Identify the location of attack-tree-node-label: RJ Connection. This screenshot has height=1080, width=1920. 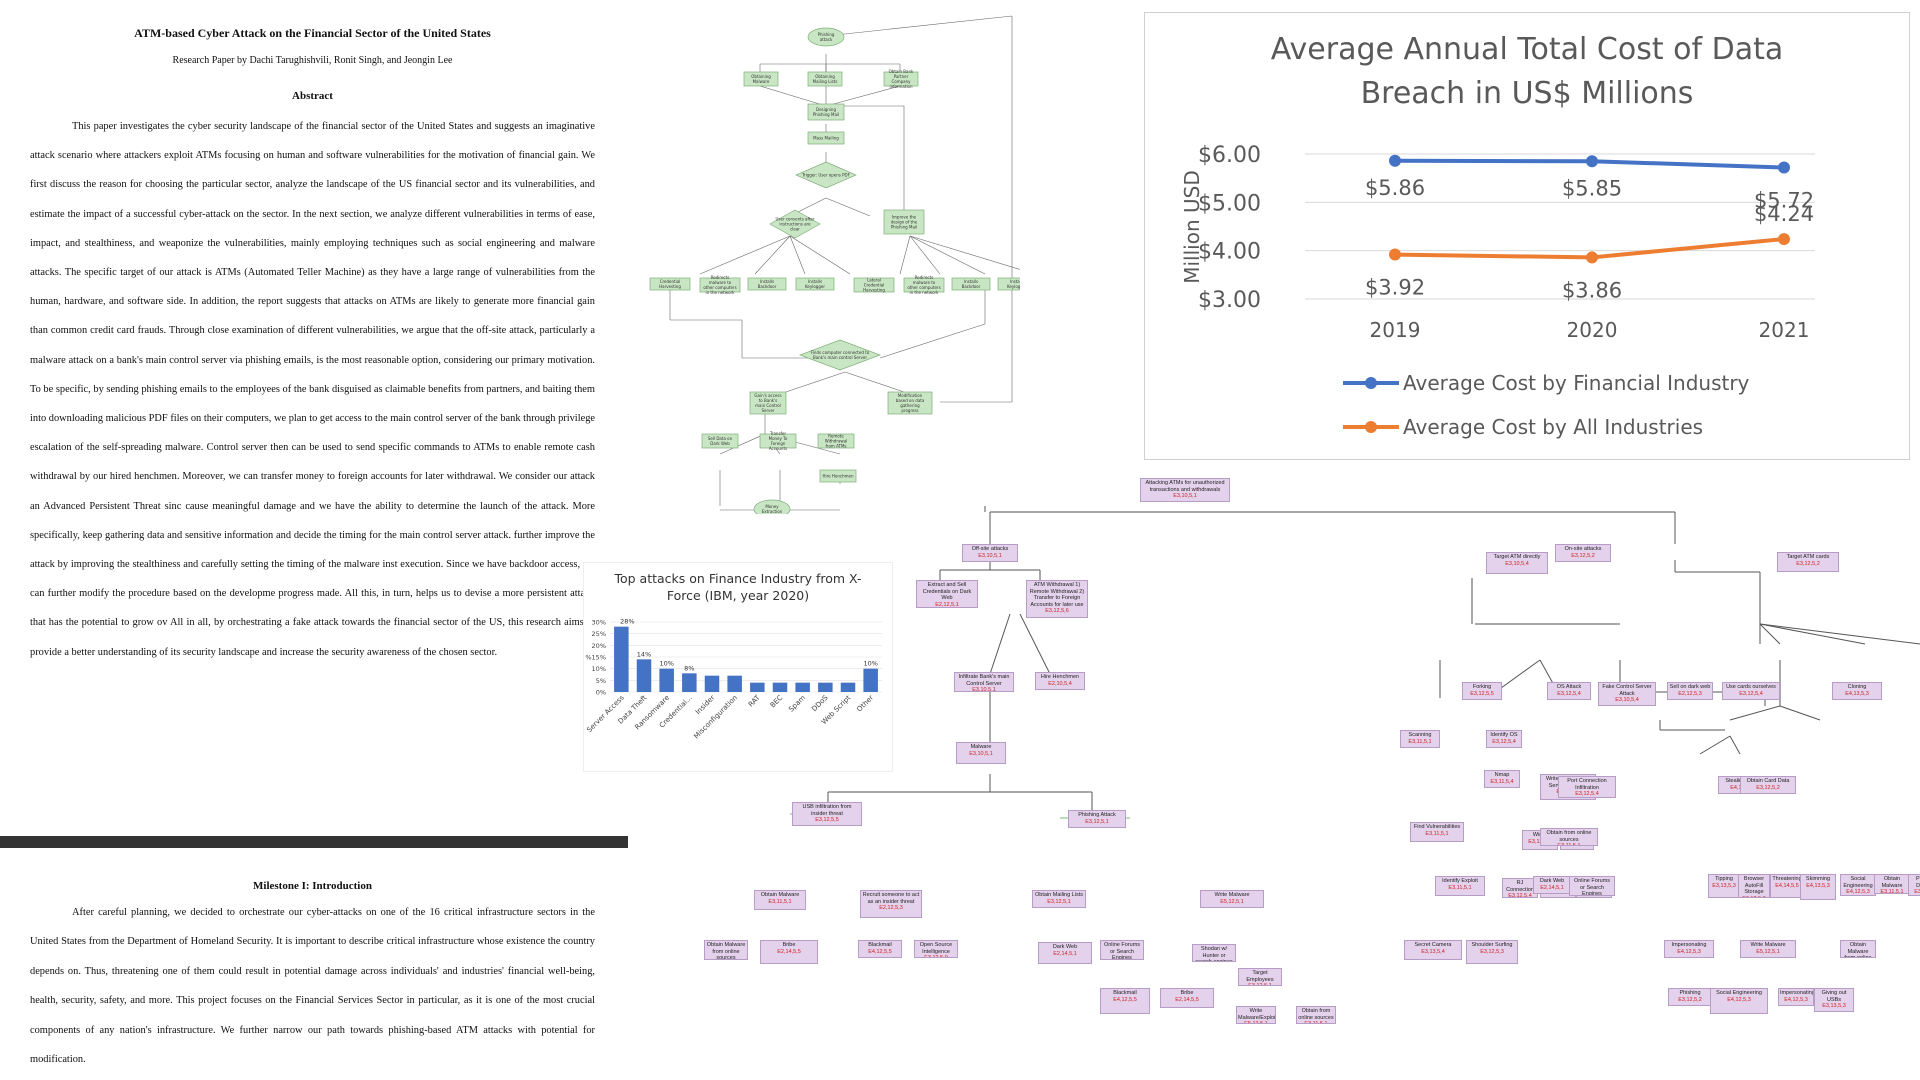
(1520, 886).